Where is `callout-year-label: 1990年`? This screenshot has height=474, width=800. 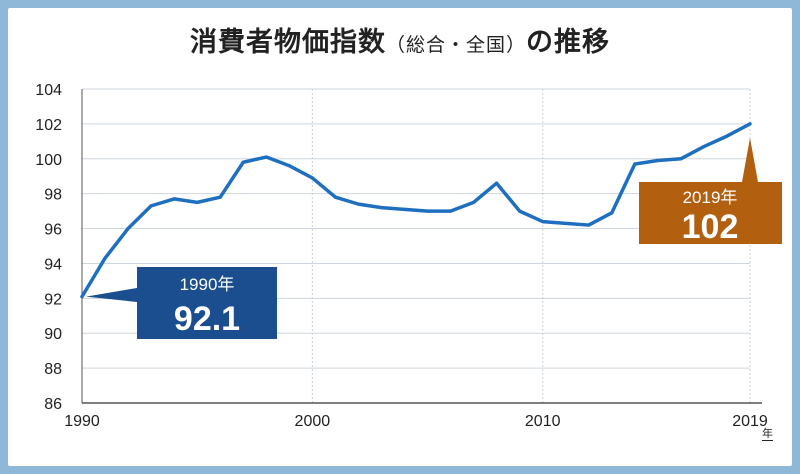
callout-year-label: 1990年 is located at coordinates (207, 284).